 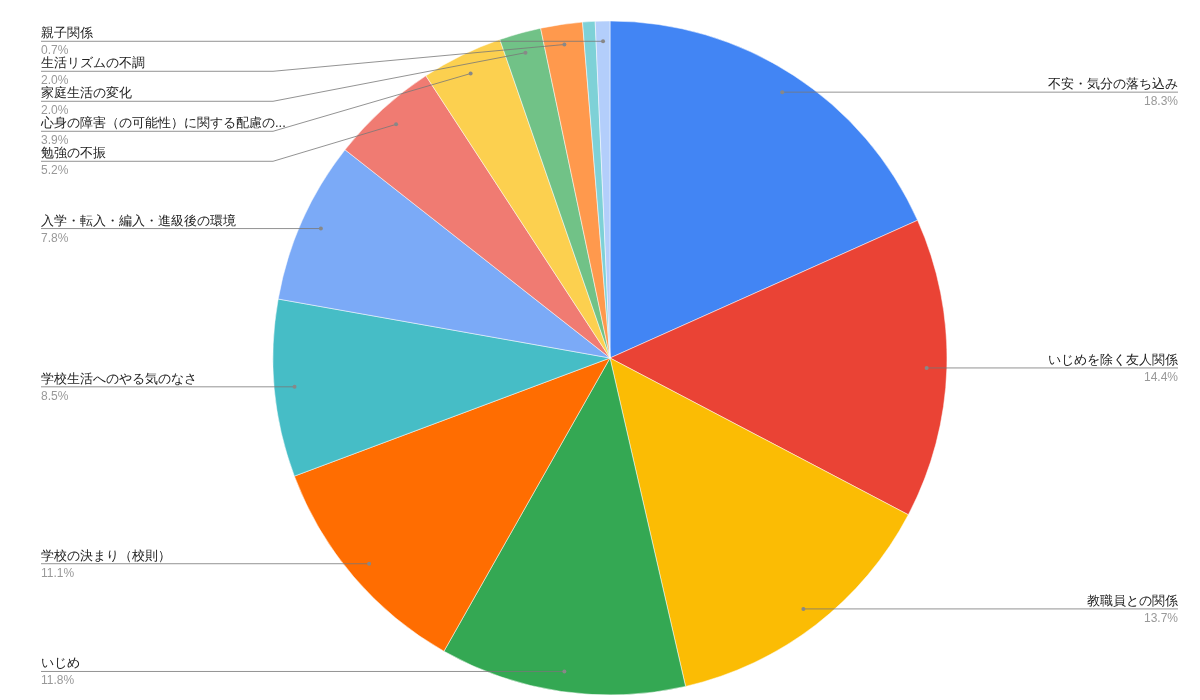 I want to click on data-label: 11.1%, so click(x=58, y=572).